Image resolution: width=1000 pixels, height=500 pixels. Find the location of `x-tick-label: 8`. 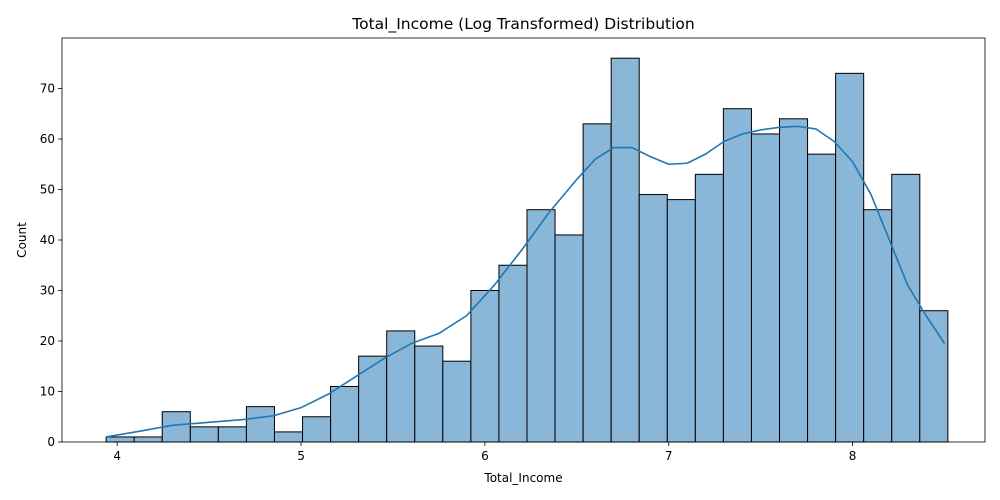

x-tick-label: 8 is located at coordinates (853, 456).